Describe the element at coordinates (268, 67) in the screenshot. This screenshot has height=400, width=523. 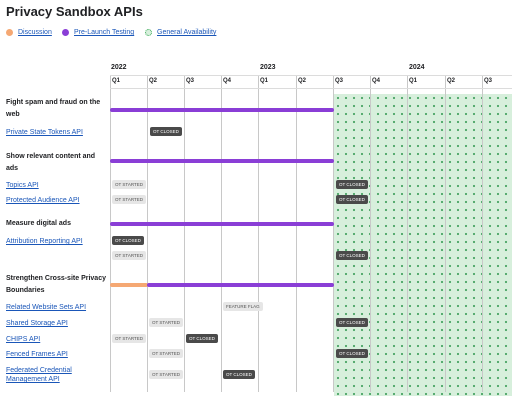
I see `year-label: 2023` at that location.